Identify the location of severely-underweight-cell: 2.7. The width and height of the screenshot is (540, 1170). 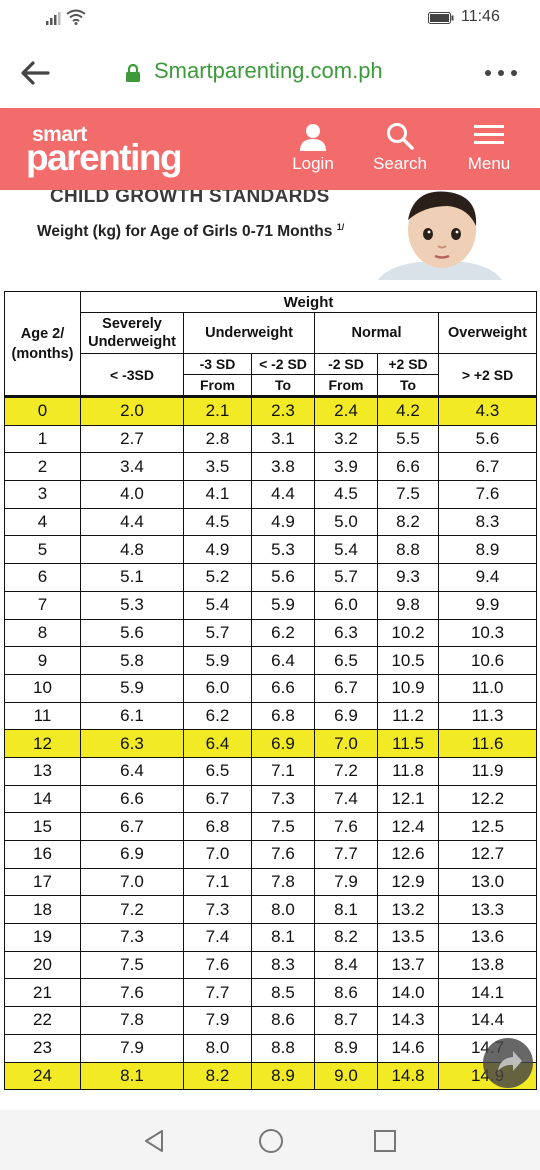
(132, 439).